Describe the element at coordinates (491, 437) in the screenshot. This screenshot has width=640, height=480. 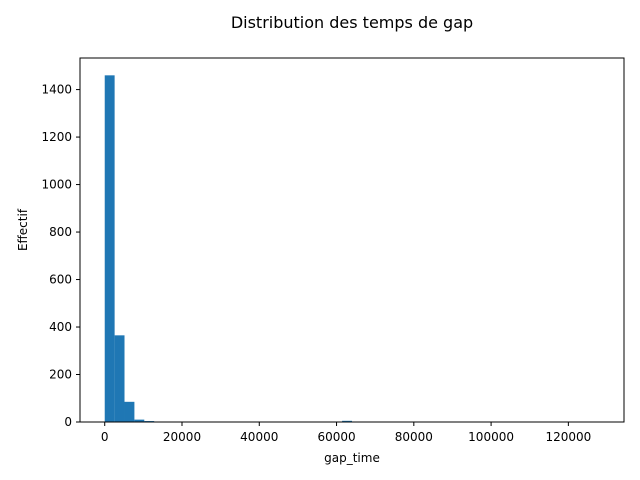
I see `x-tick-label: 100000` at that location.